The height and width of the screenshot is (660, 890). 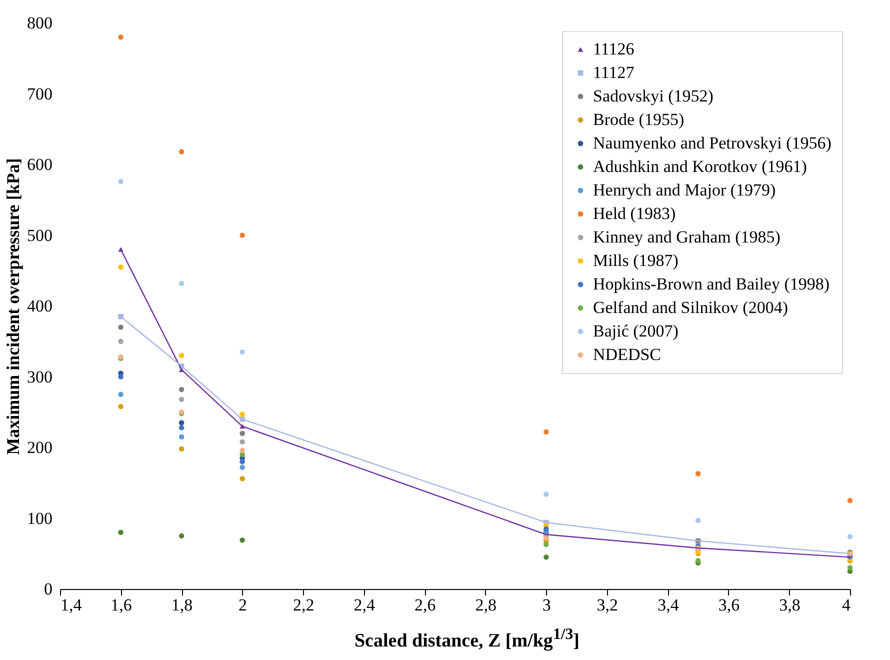 I want to click on x-tick-label: 3,4, so click(x=669, y=605).